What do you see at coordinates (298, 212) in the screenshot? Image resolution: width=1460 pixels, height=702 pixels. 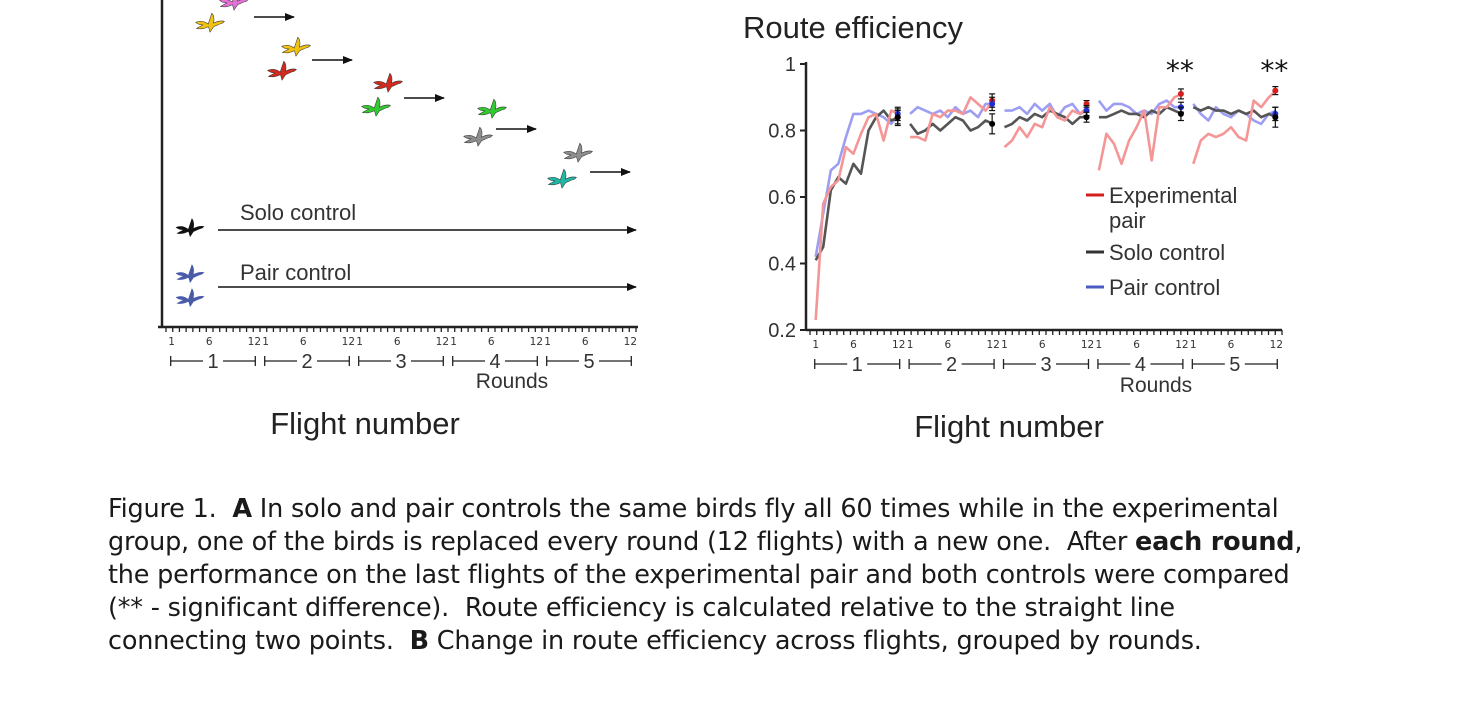 I see `solo-control-label: Solo control` at bounding box center [298, 212].